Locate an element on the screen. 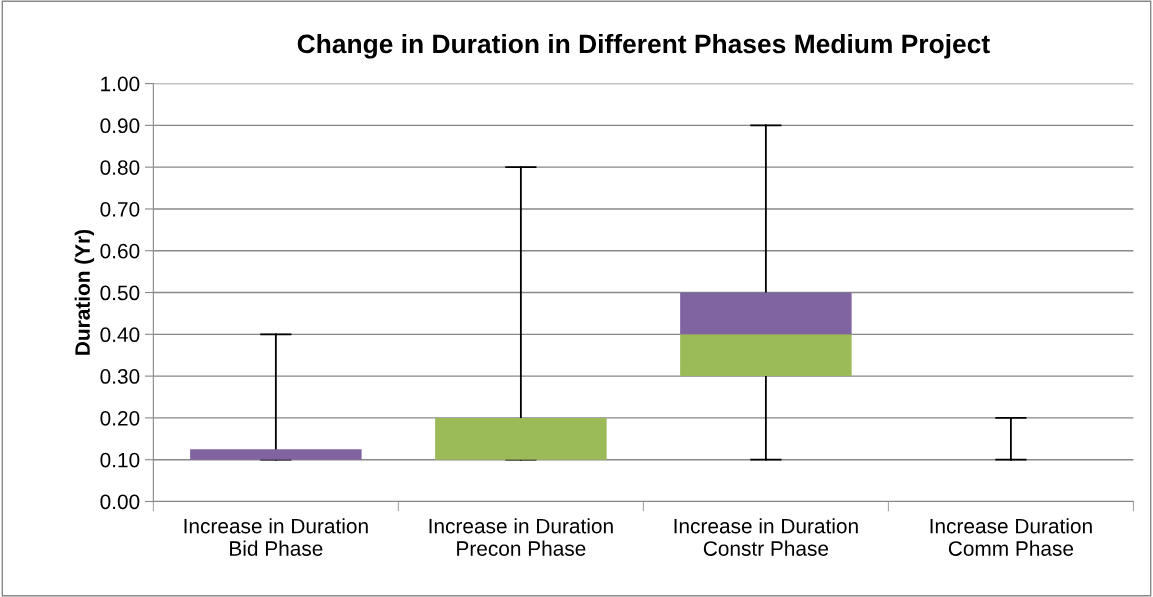  x-tick-label: Increase in Duration Bid Phase is located at coordinates (276, 537).